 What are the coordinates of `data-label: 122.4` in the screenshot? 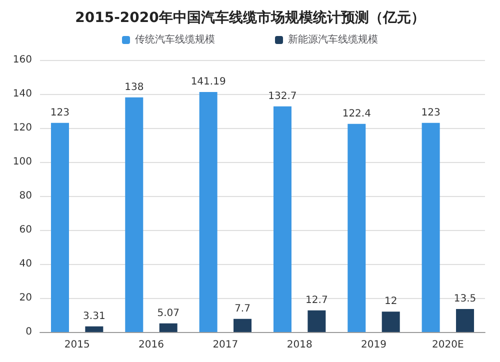 It's located at (356, 114).